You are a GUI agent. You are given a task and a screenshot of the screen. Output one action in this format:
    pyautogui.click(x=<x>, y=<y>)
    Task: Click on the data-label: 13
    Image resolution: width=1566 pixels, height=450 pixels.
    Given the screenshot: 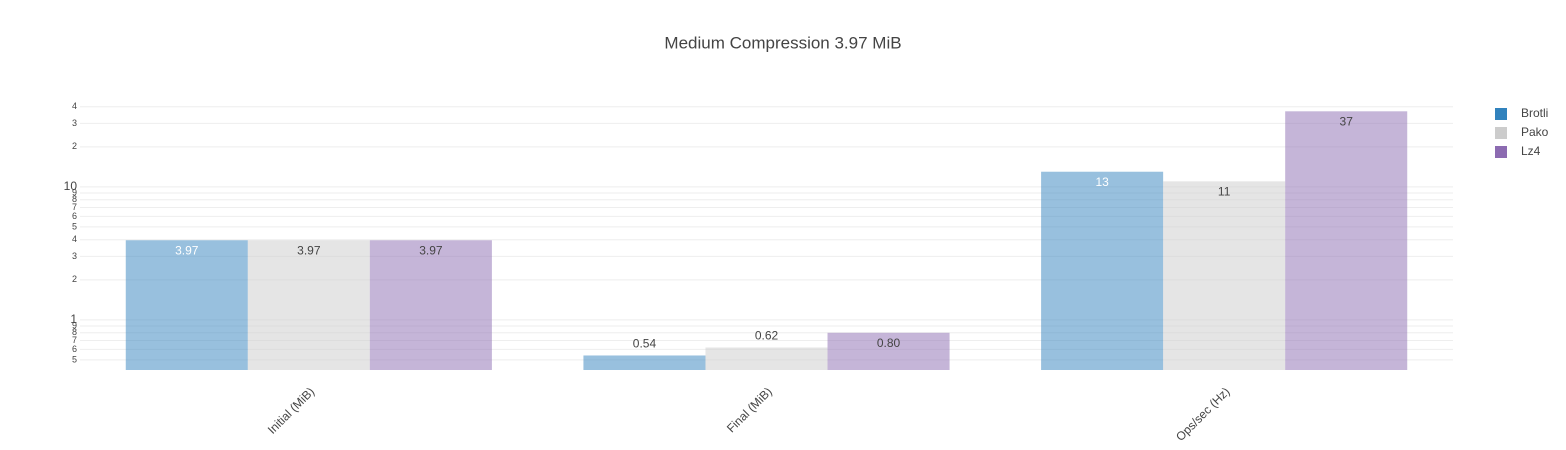 What is the action you would take?
    pyautogui.click(x=1102, y=182)
    